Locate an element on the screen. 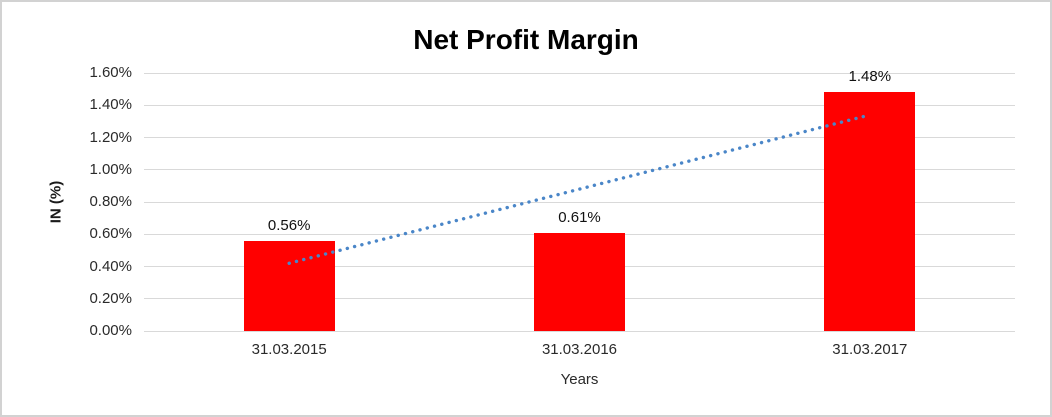 This screenshot has height=417, width=1052. bar-value-label: 1.48% is located at coordinates (870, 77).